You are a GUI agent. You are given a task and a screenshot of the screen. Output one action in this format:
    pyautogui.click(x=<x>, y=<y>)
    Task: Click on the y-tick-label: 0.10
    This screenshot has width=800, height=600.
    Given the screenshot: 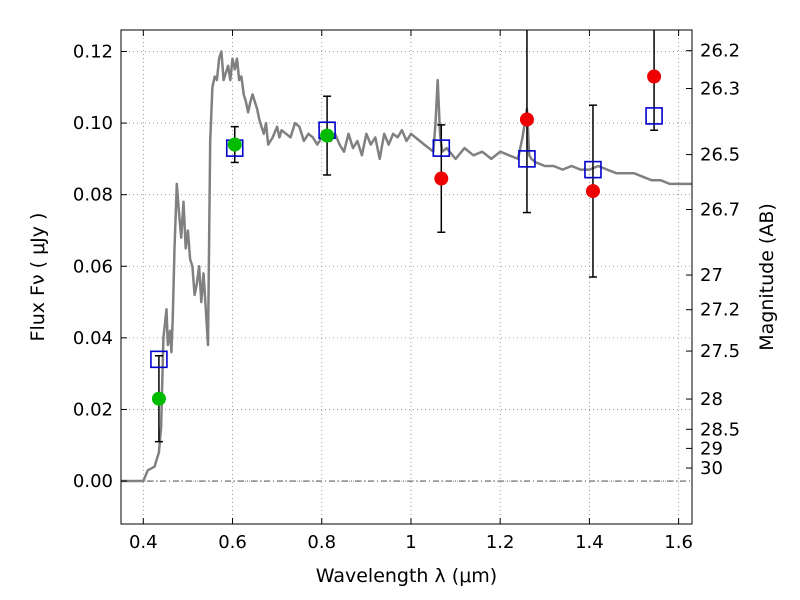 What is the action you would take?
    pyautogui.click(x=93, y=123)
    